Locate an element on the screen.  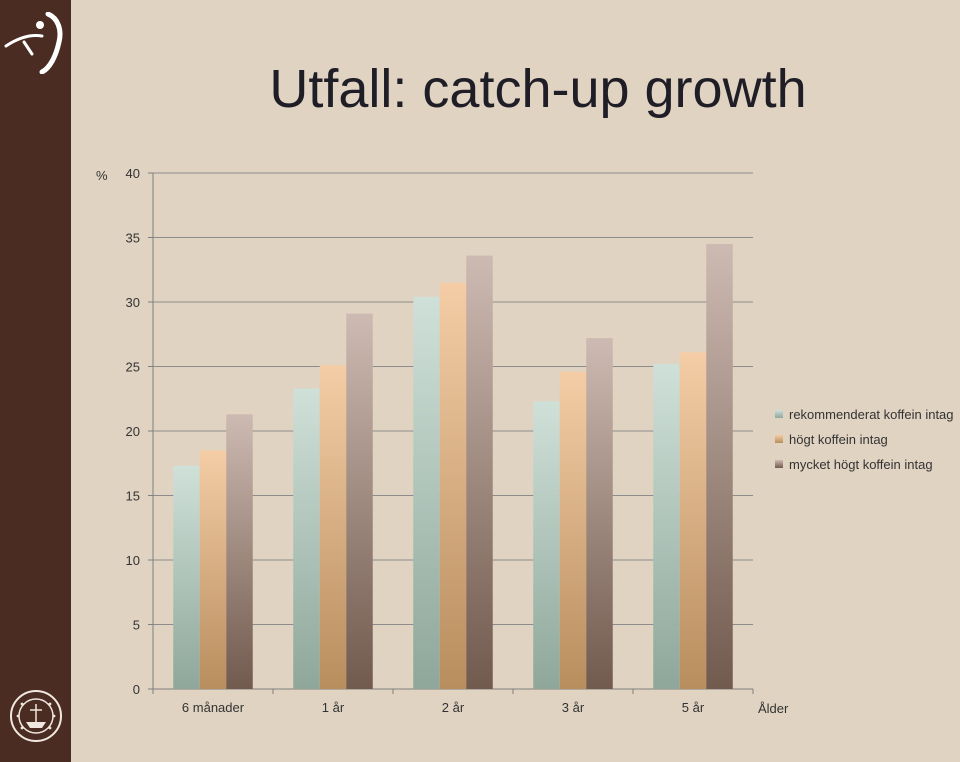
slide-title: Utfall: catch-up growth is located at coordinates (538, 89).